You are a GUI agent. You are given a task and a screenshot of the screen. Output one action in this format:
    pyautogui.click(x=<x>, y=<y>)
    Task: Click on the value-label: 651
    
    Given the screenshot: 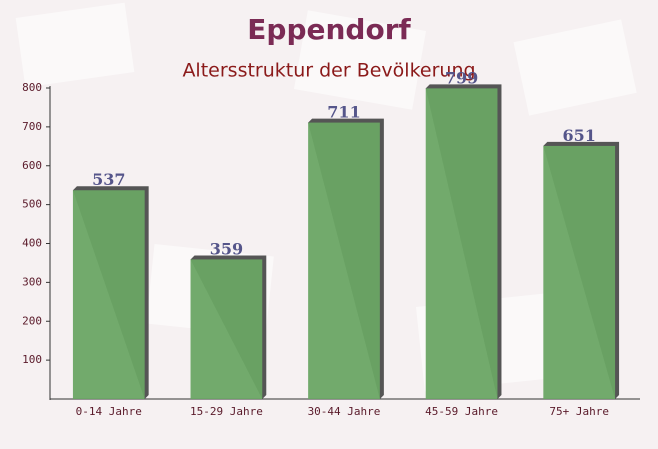 What is the action you would take?
    pyautogui.click(x=578, y=135)
    